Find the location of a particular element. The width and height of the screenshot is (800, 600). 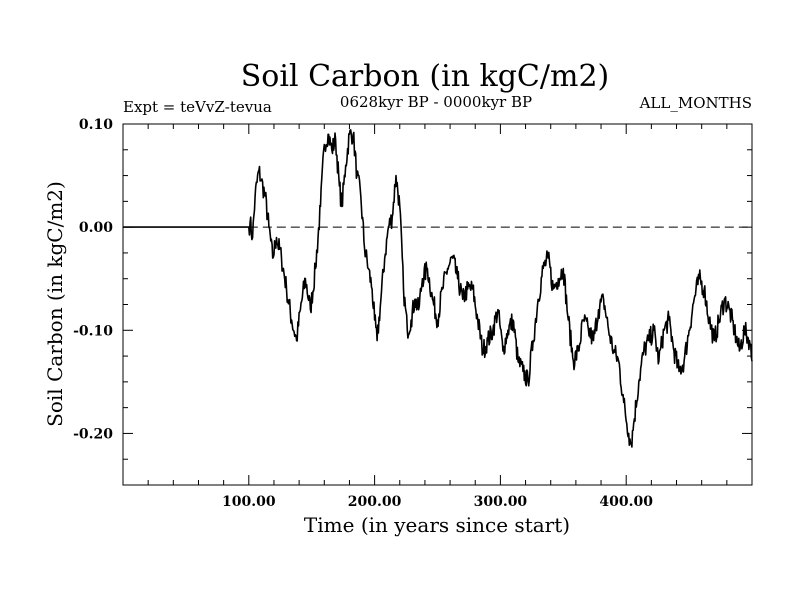

y-tick-label: 0.00 is located at coordinates (96, 228).